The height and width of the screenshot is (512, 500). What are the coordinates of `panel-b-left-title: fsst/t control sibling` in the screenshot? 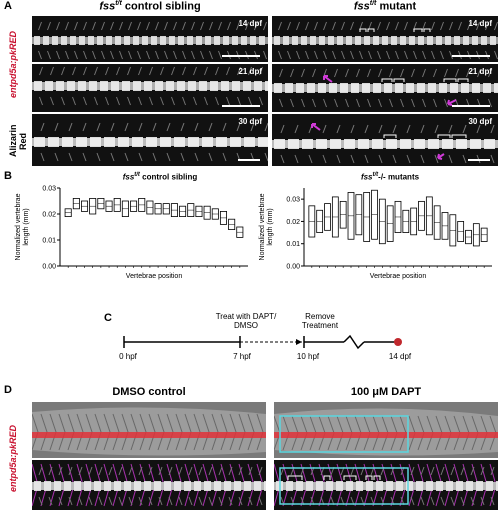 It's located at (160, 177).